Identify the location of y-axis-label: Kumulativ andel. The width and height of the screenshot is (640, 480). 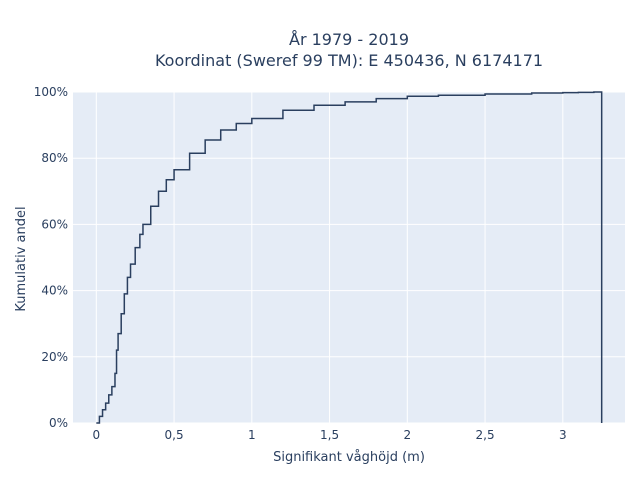
(21, 258).